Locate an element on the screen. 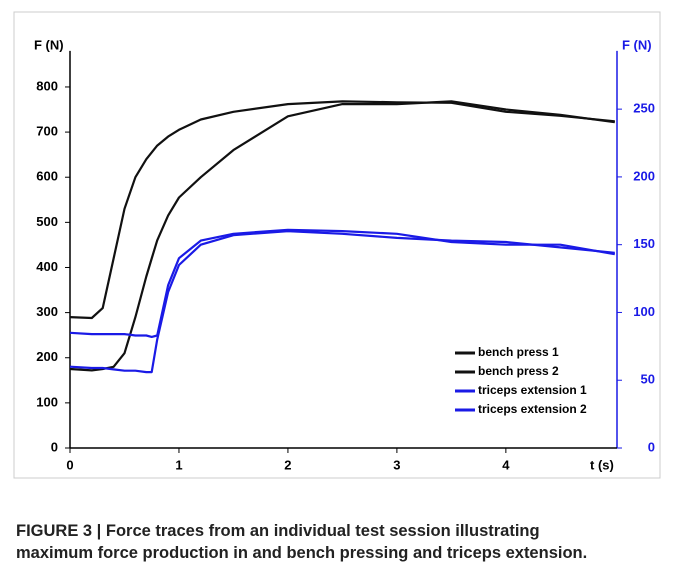  legend-label: bench press 1 is located at coordinates (518, 352).